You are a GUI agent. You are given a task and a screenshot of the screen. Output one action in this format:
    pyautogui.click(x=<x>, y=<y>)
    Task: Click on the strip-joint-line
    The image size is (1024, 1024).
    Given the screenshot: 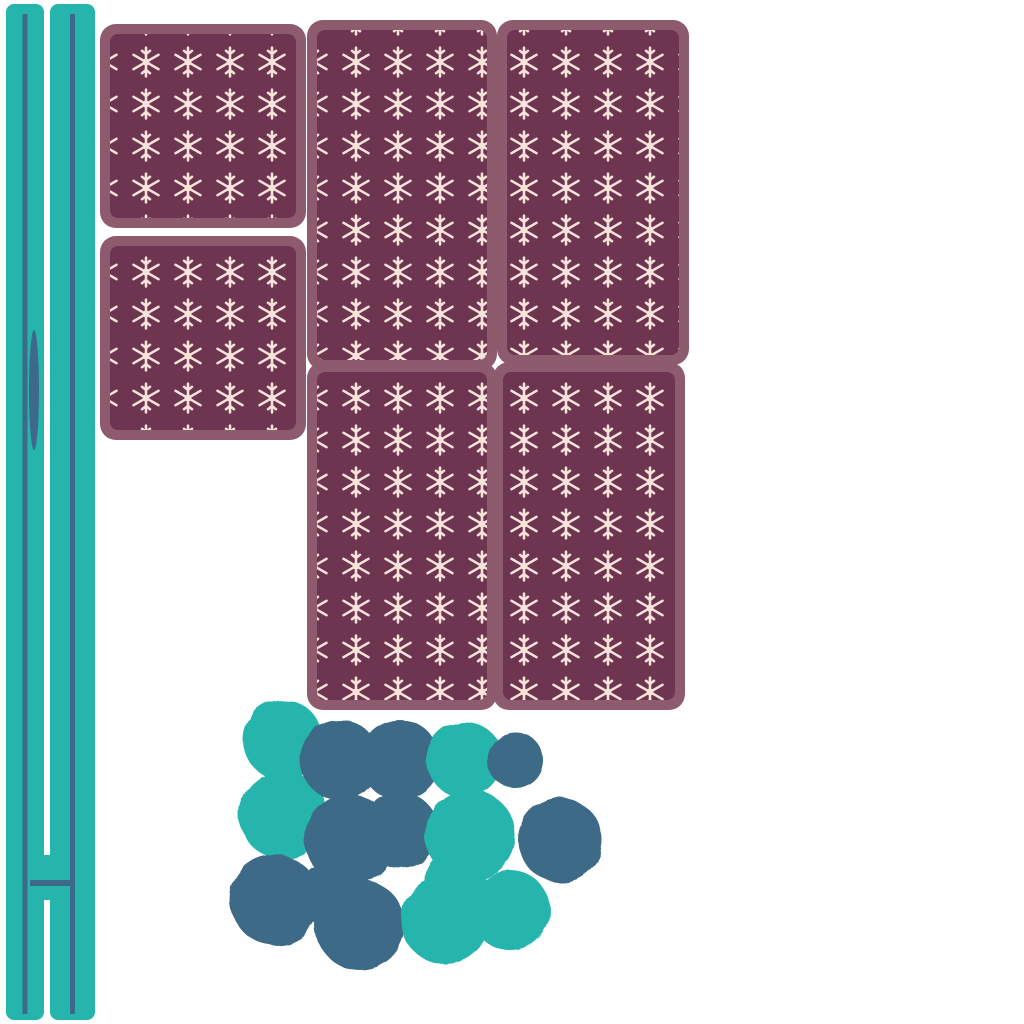 What is the action you would take?
    pyautogui.click(x=50, y=883)
    